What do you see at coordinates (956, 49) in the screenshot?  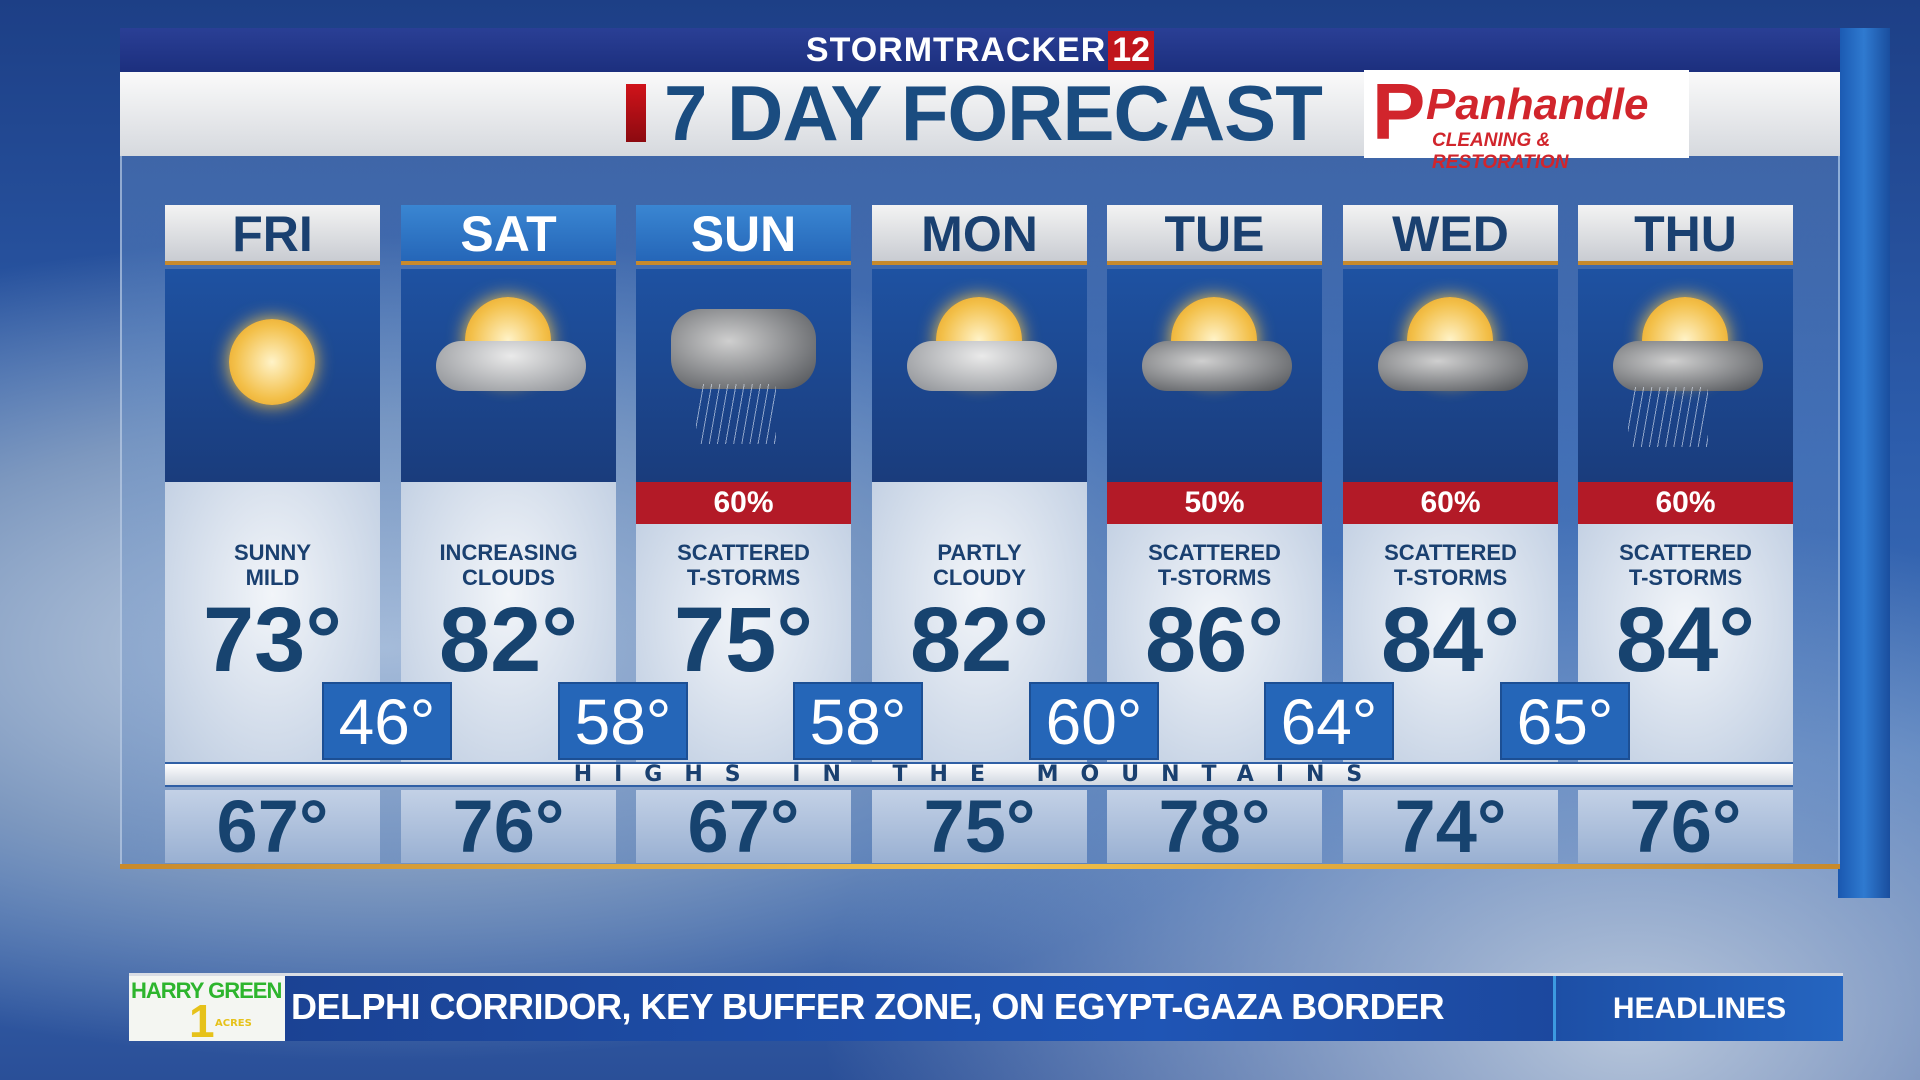 I see `station-logo: STORMTRACKER` at bounding box center [956, 49].